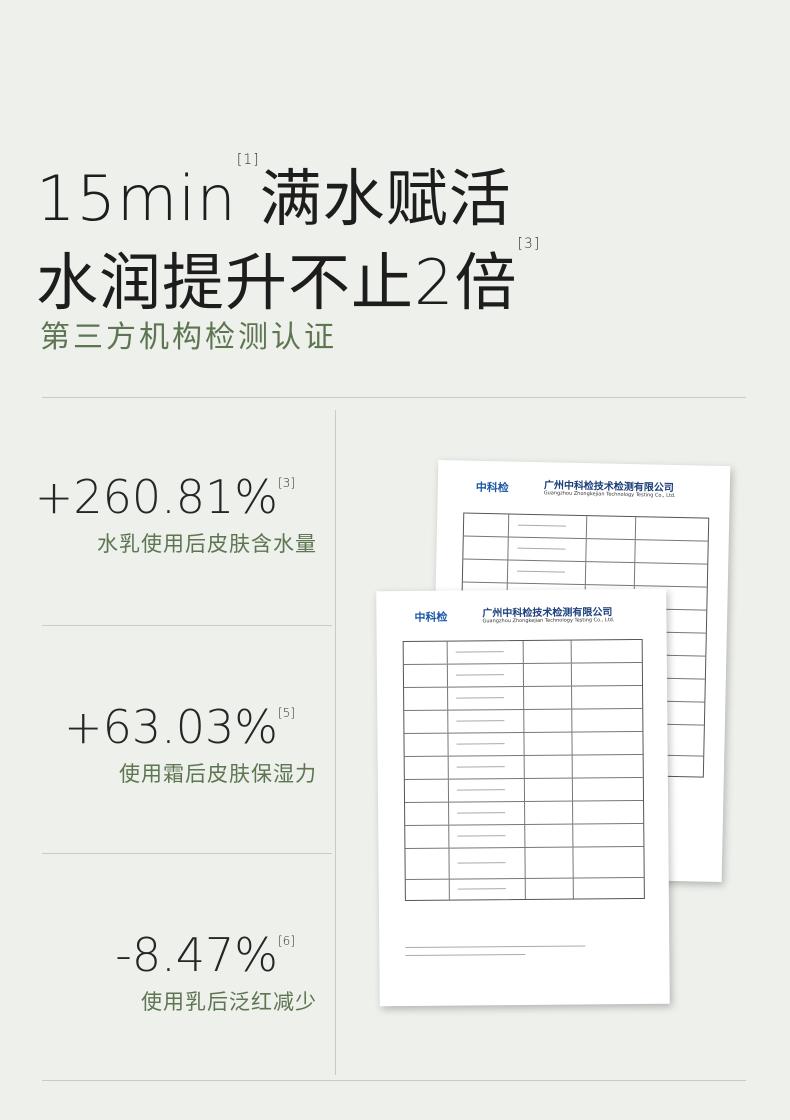  I want to click on subtitle: 第三方机构检测认证, so click(188, 337).